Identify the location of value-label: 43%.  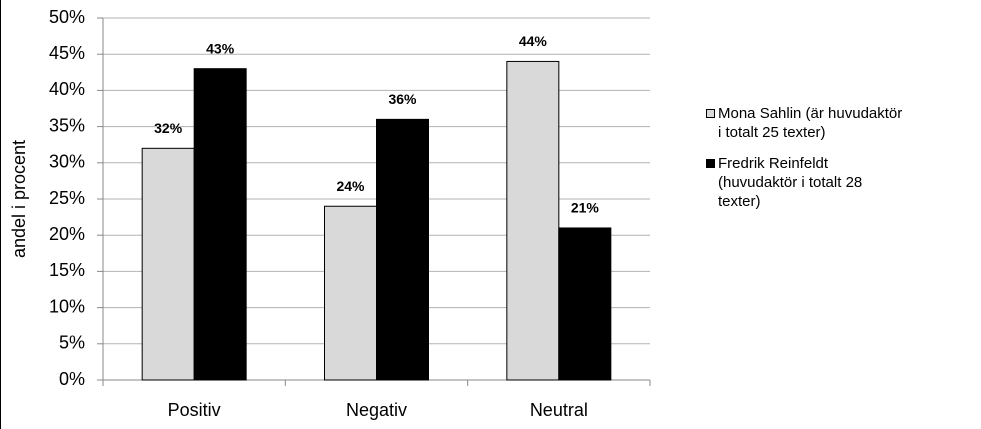
(220, 48).